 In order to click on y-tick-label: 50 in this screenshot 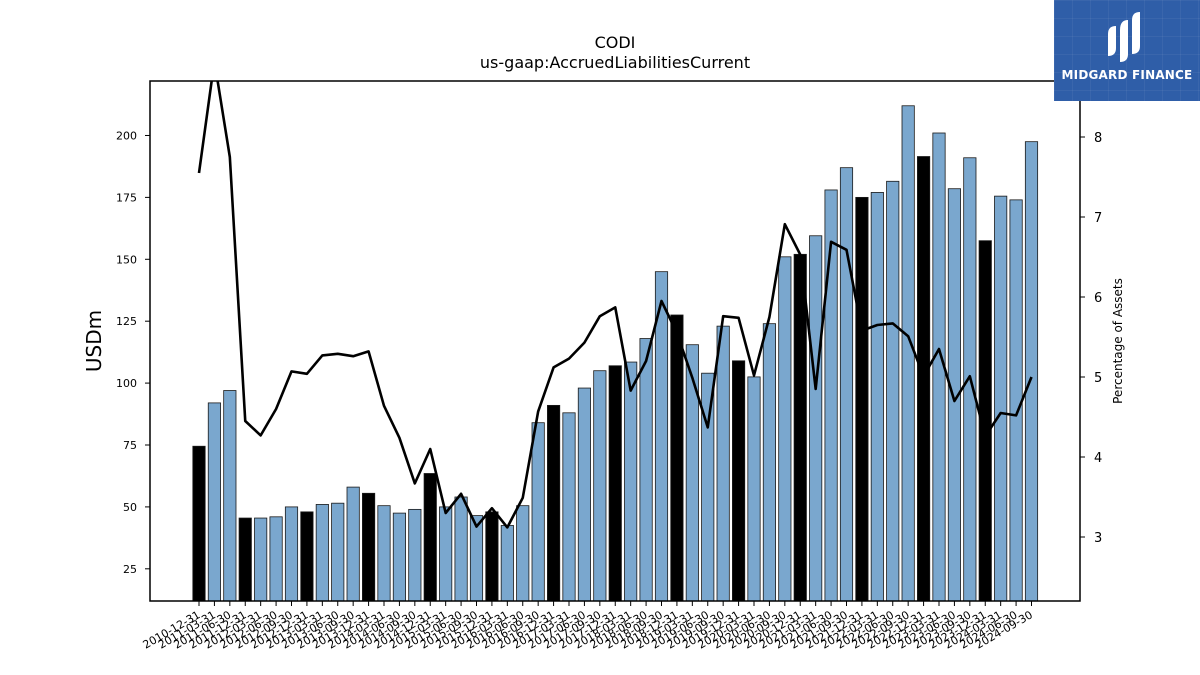, I will do `click(130, 507)`.